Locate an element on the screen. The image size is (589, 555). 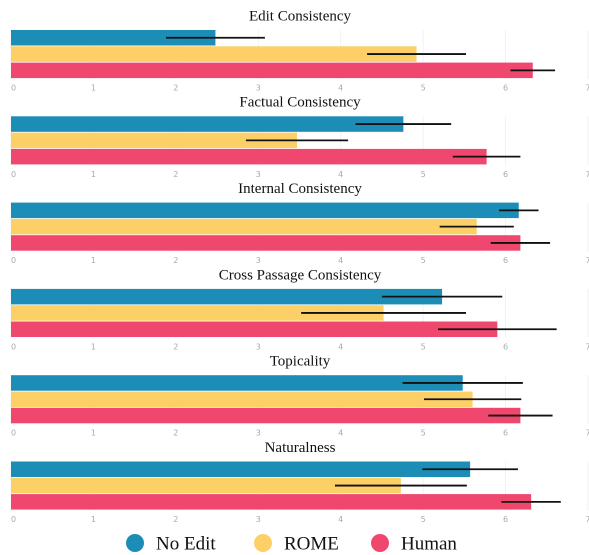
legend-label: No Edit is located at coordinates (186, 543).